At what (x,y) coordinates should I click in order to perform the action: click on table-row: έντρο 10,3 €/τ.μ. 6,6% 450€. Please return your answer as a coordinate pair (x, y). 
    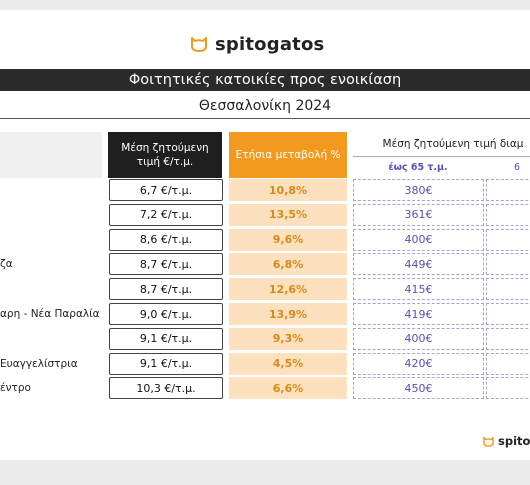
    Looking at the image, I should click on (265, 388).